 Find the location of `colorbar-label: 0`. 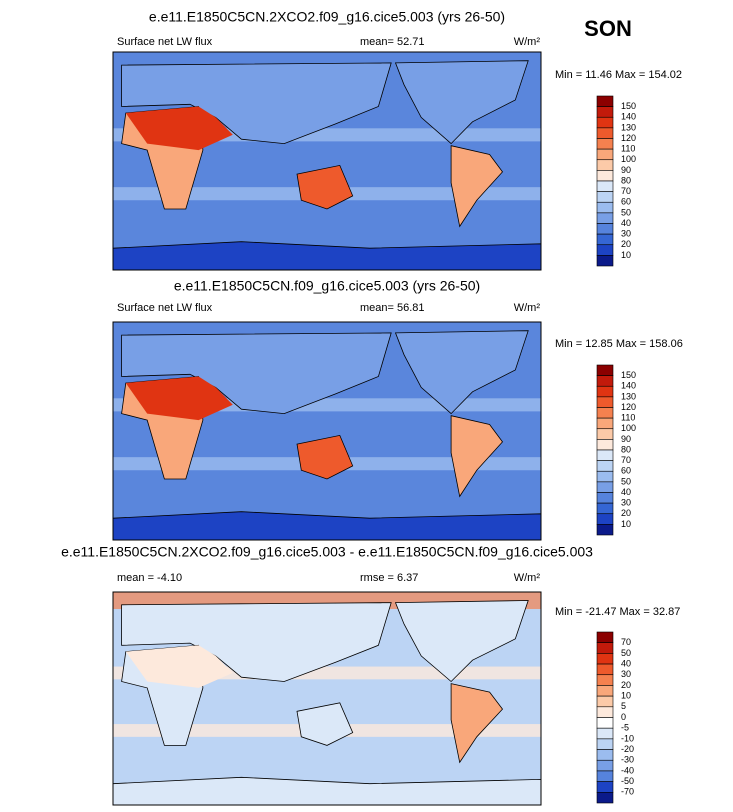

colorbar-label: 0 is located at coordinates (623, 717).